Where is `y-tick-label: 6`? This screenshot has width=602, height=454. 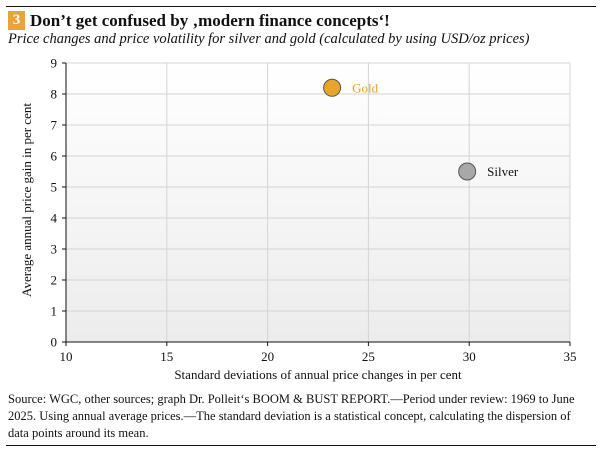 y-tick-label: 6 is located at coordinates (54, 156).